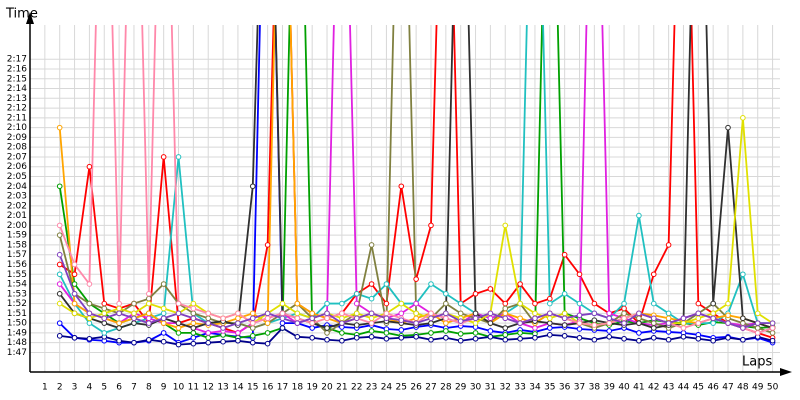 The height and width of the screenshot is (400, 800). What do you see at coordinates (565, 388) in the screenshot?
I see `x-tick-label: 36` at bounding box center [565, 388].